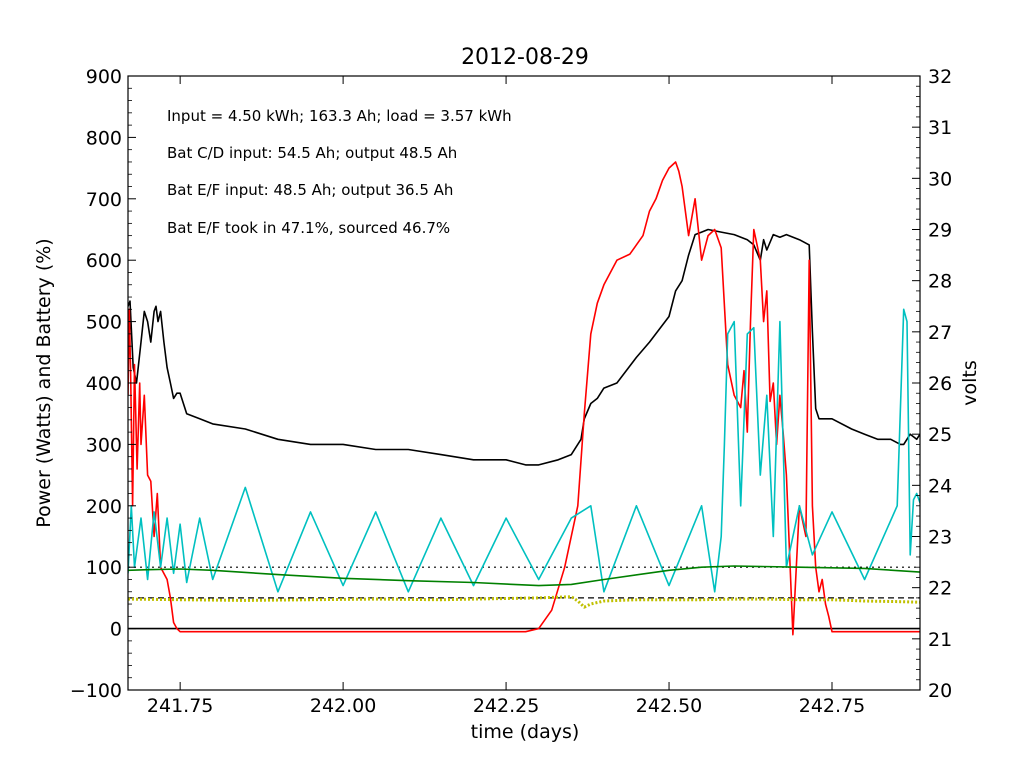 Image resolution: width=1024 pixels, height=768 pixels. Describe the element at coordinates (310, 190) in the screenshot. I see `annotation-bat-ef: Bat E/F input: 48.5 Ah; output 36.5 Ah` at that location.